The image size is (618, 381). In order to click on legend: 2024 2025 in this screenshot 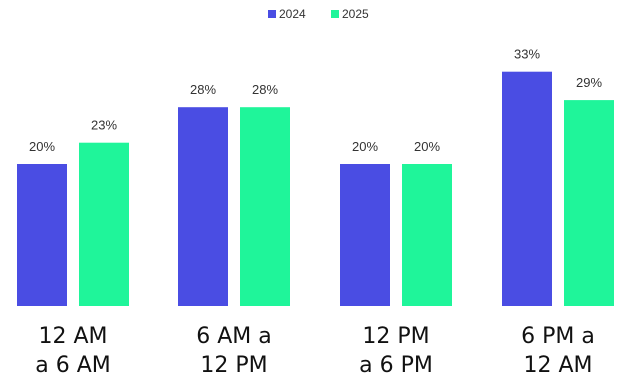, I will do `click(318, 14)`.